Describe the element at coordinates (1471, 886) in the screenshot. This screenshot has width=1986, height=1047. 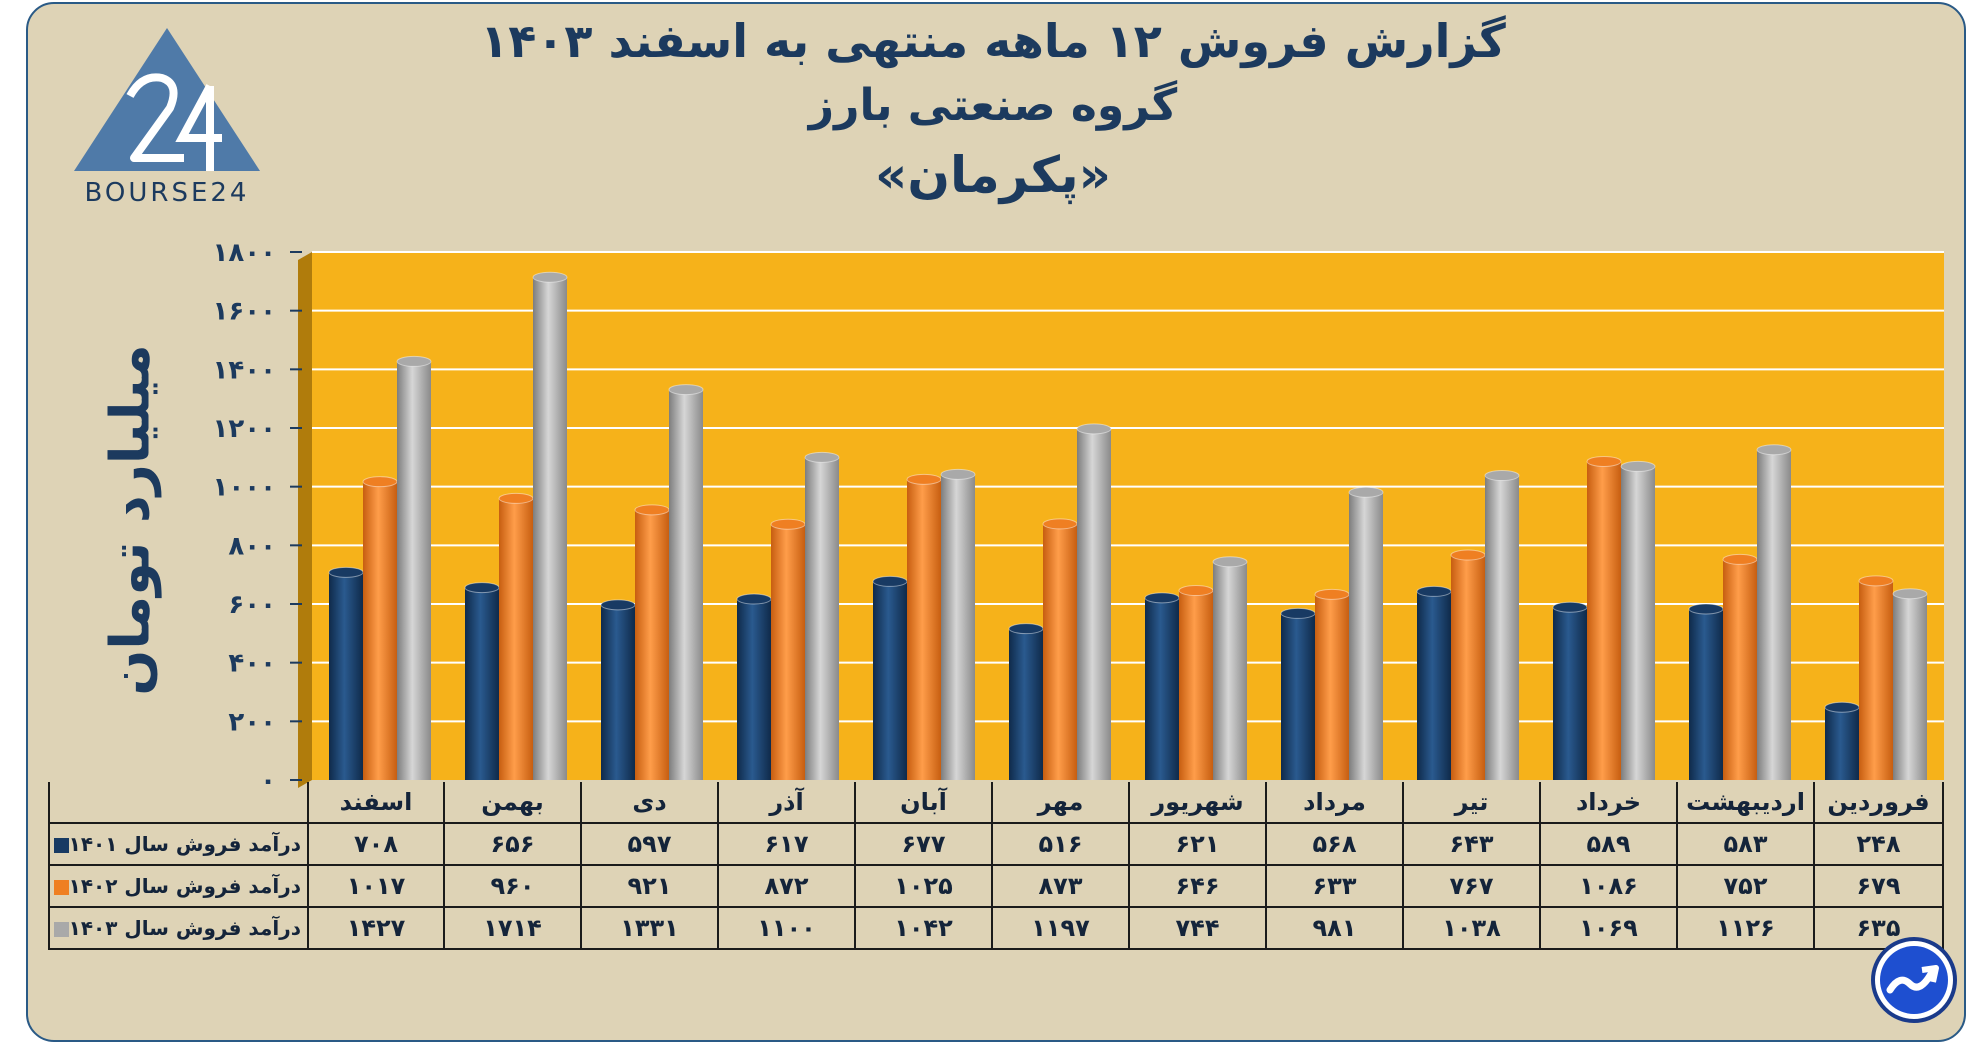
I see `table-value-cell: ۷۶۷` at that location.